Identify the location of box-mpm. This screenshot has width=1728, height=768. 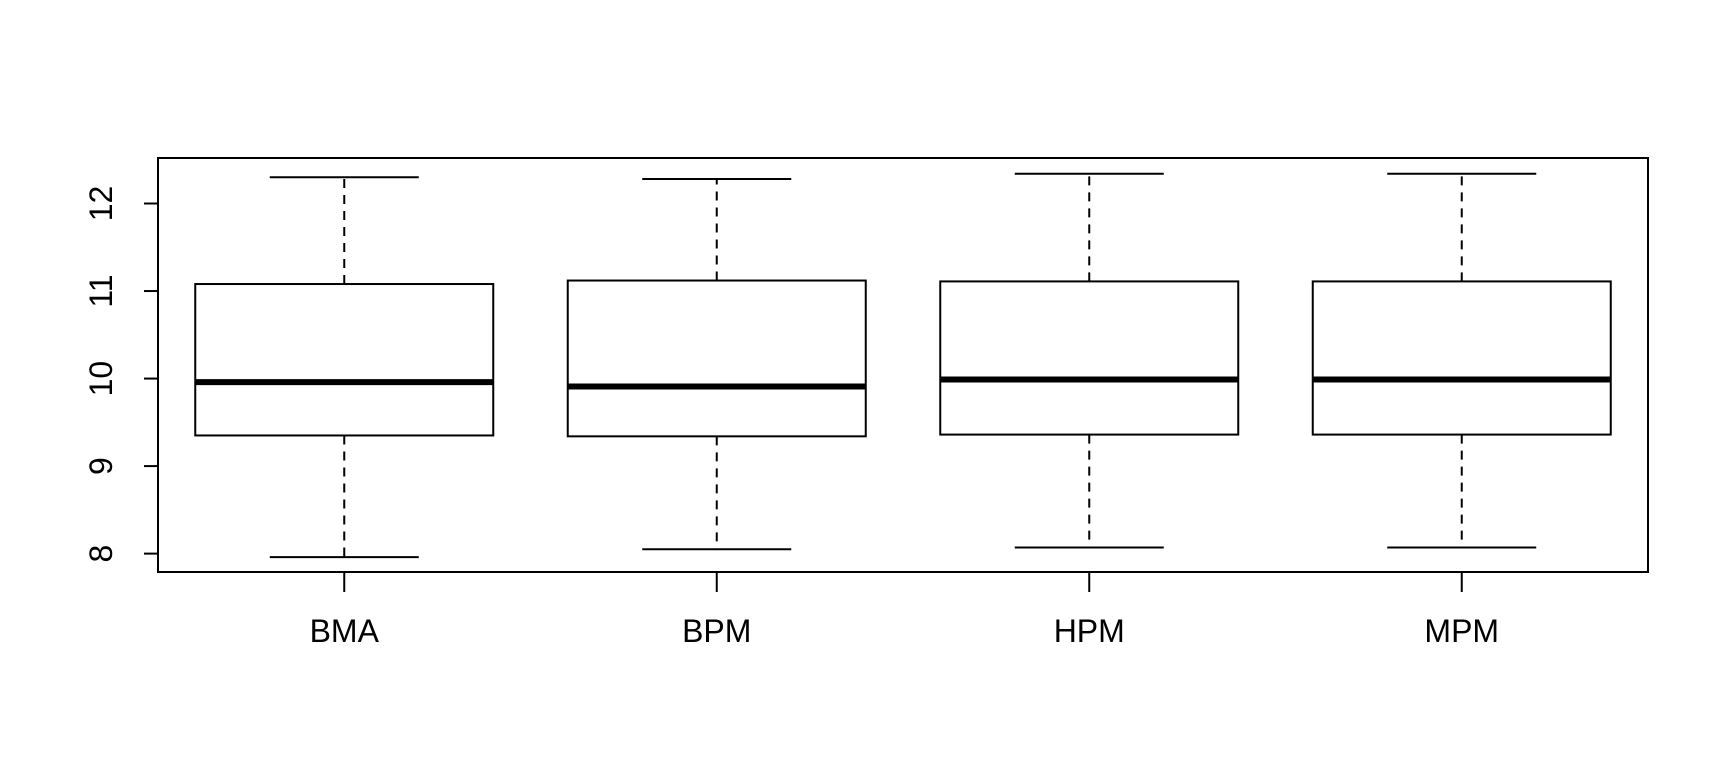
(1461, 360).